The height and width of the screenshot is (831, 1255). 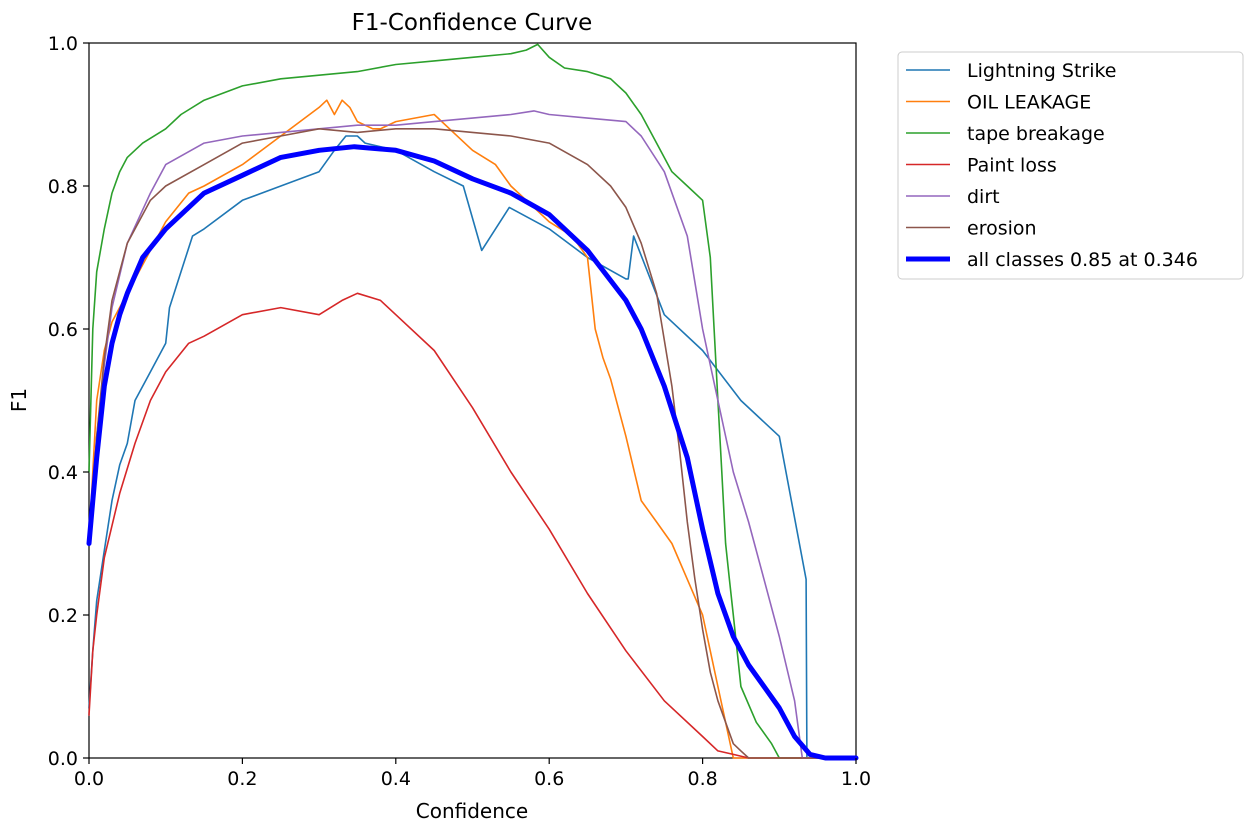 What do you see at coordinates (472, 774) in the screenshot?
I see `x-axis-ticks: 0.0 0.2 0.4 0.6 0.8 1.0` at bounding box center [472, 774].